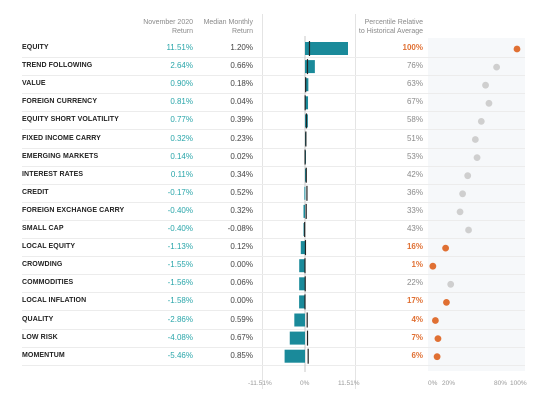  What do you see at coordinates (273, 140) in the screenshot?
I see `table-row: FIXED INCOME CARRY 0.32% 0.23% 51%` at bounding box center [273, 140].